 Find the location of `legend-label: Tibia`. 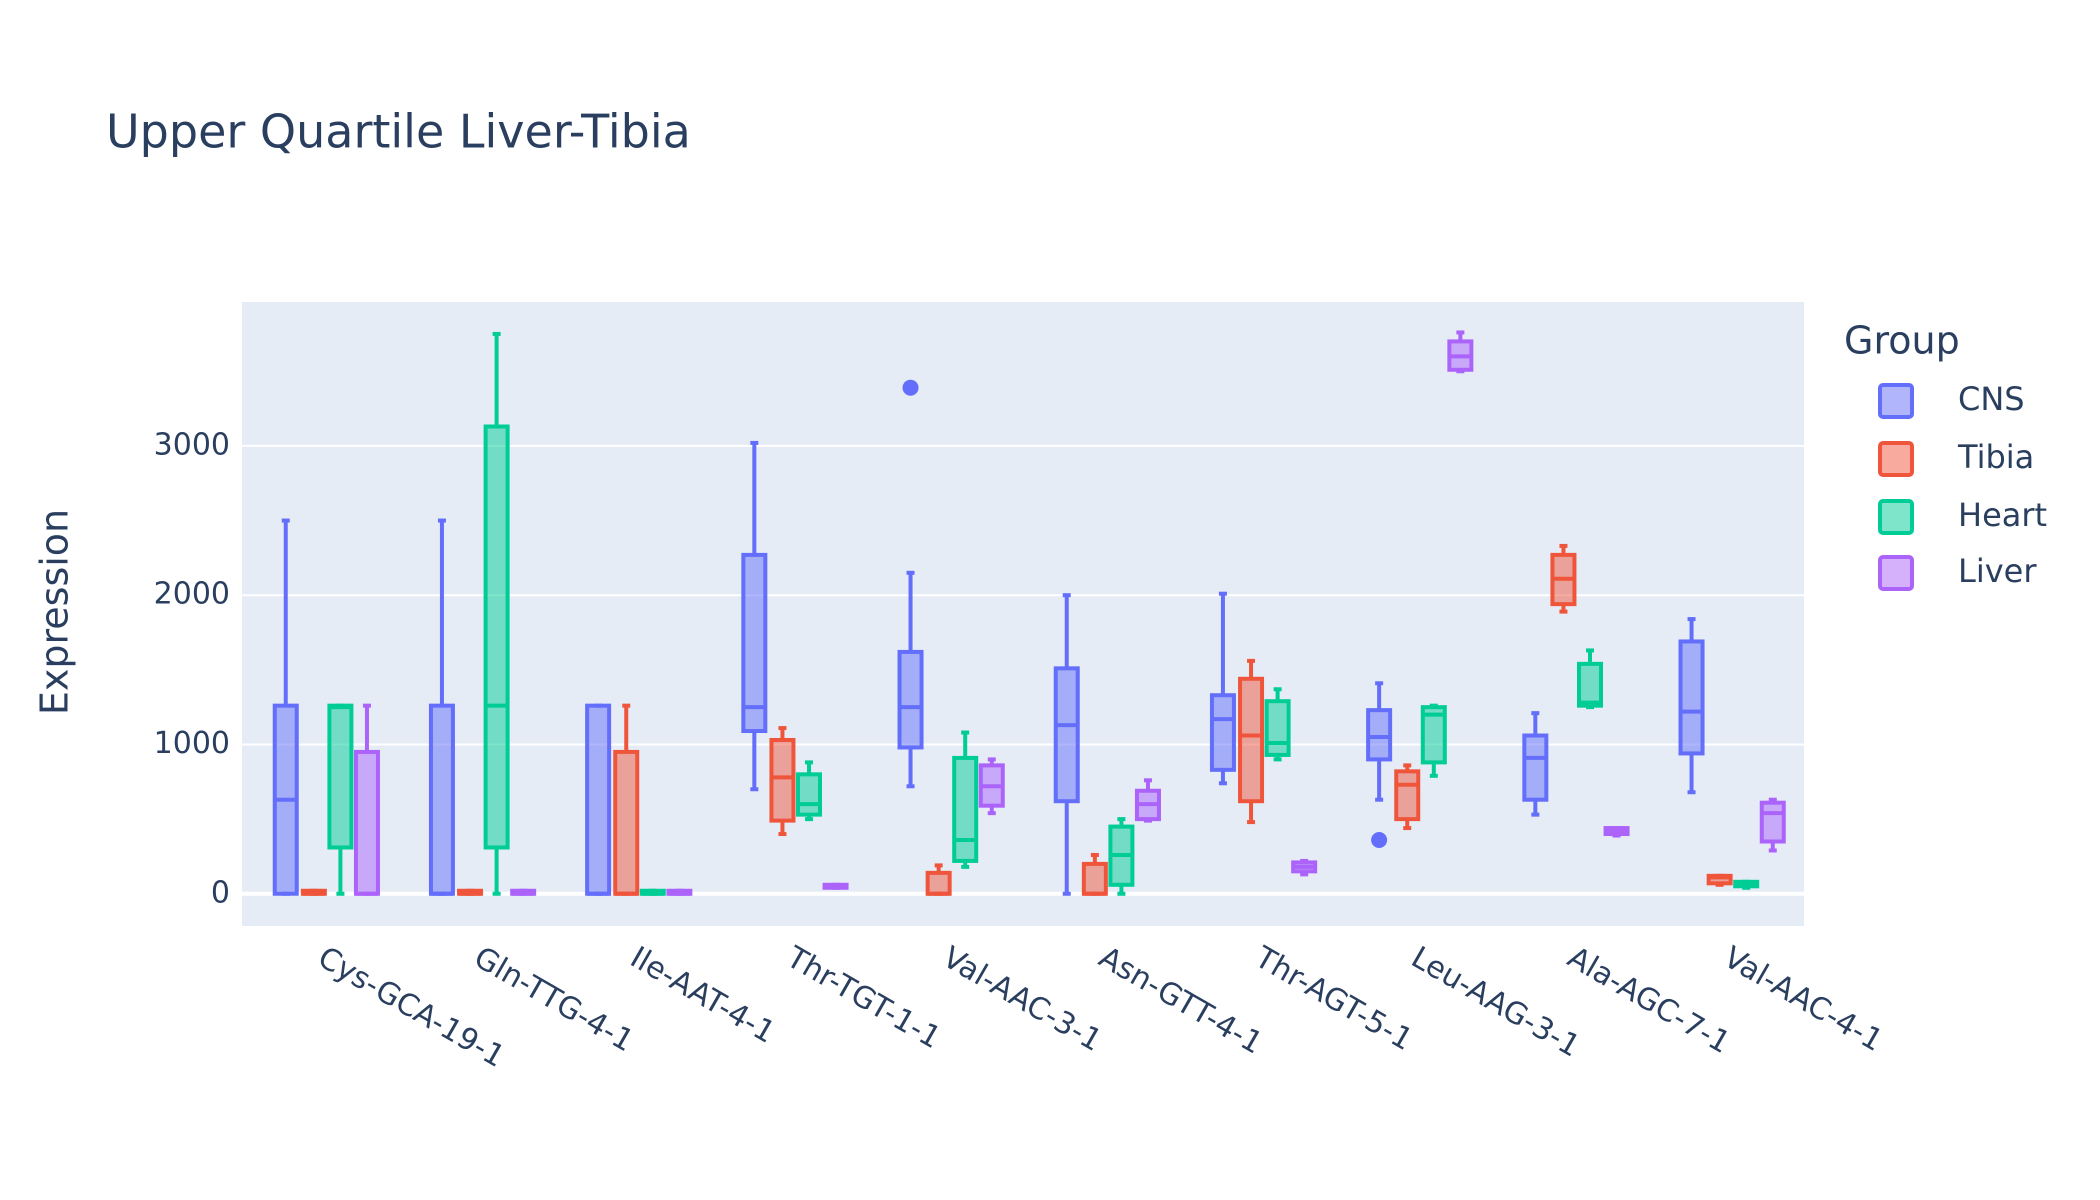

legend-label: Tibia is located at coordinates (1995, 457).